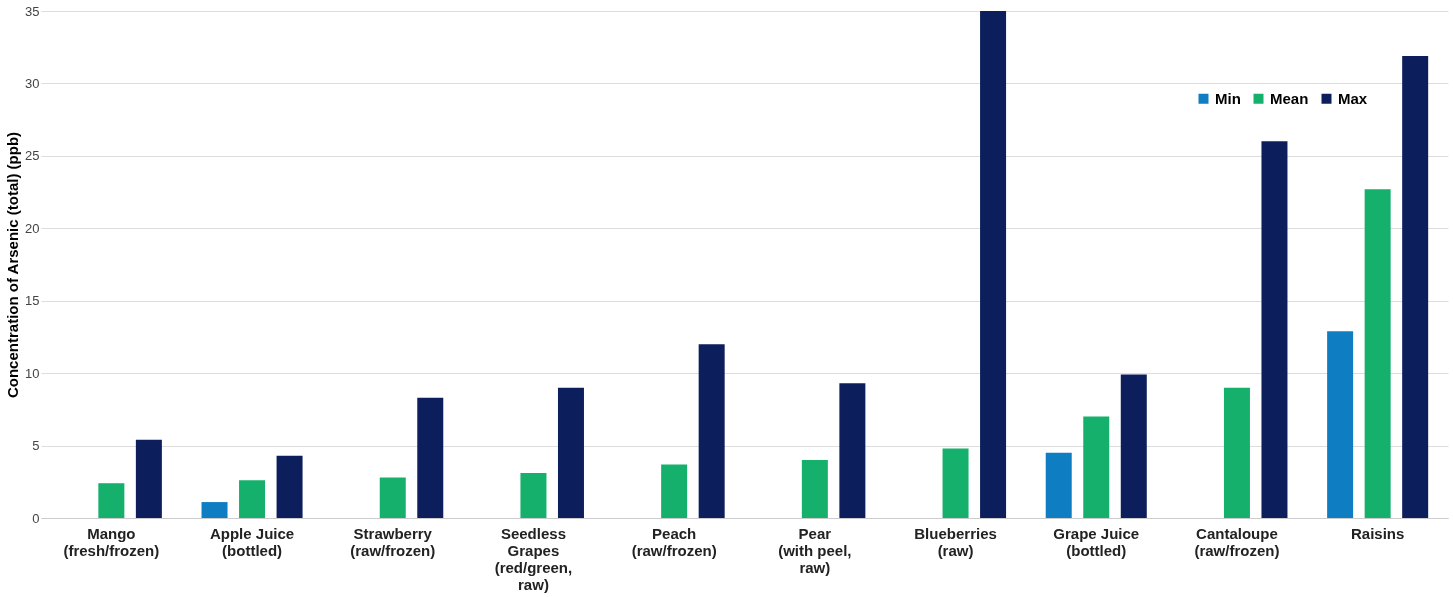  Describe the element at coordinates (111, 541) in the screenshot. I see `x-tick-label: Mango (fresh/frozen)` at that location.